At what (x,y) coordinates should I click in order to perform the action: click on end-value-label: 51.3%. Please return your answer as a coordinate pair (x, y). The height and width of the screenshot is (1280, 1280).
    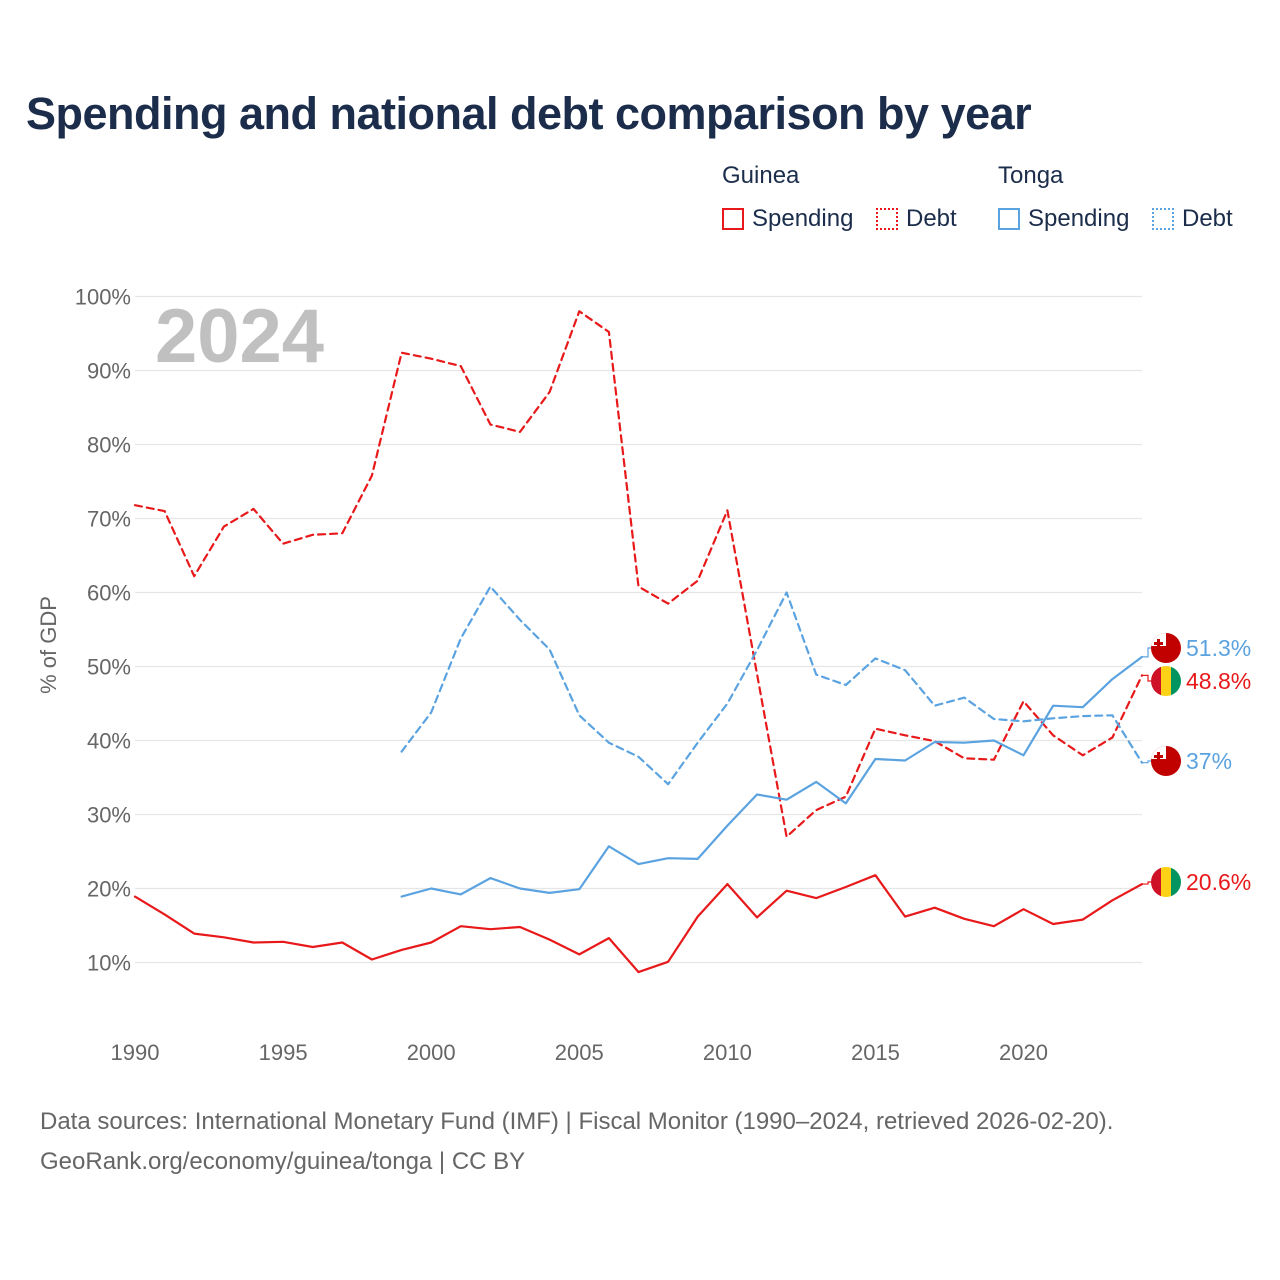
    Looking at the image, I should click on (1218, 648).